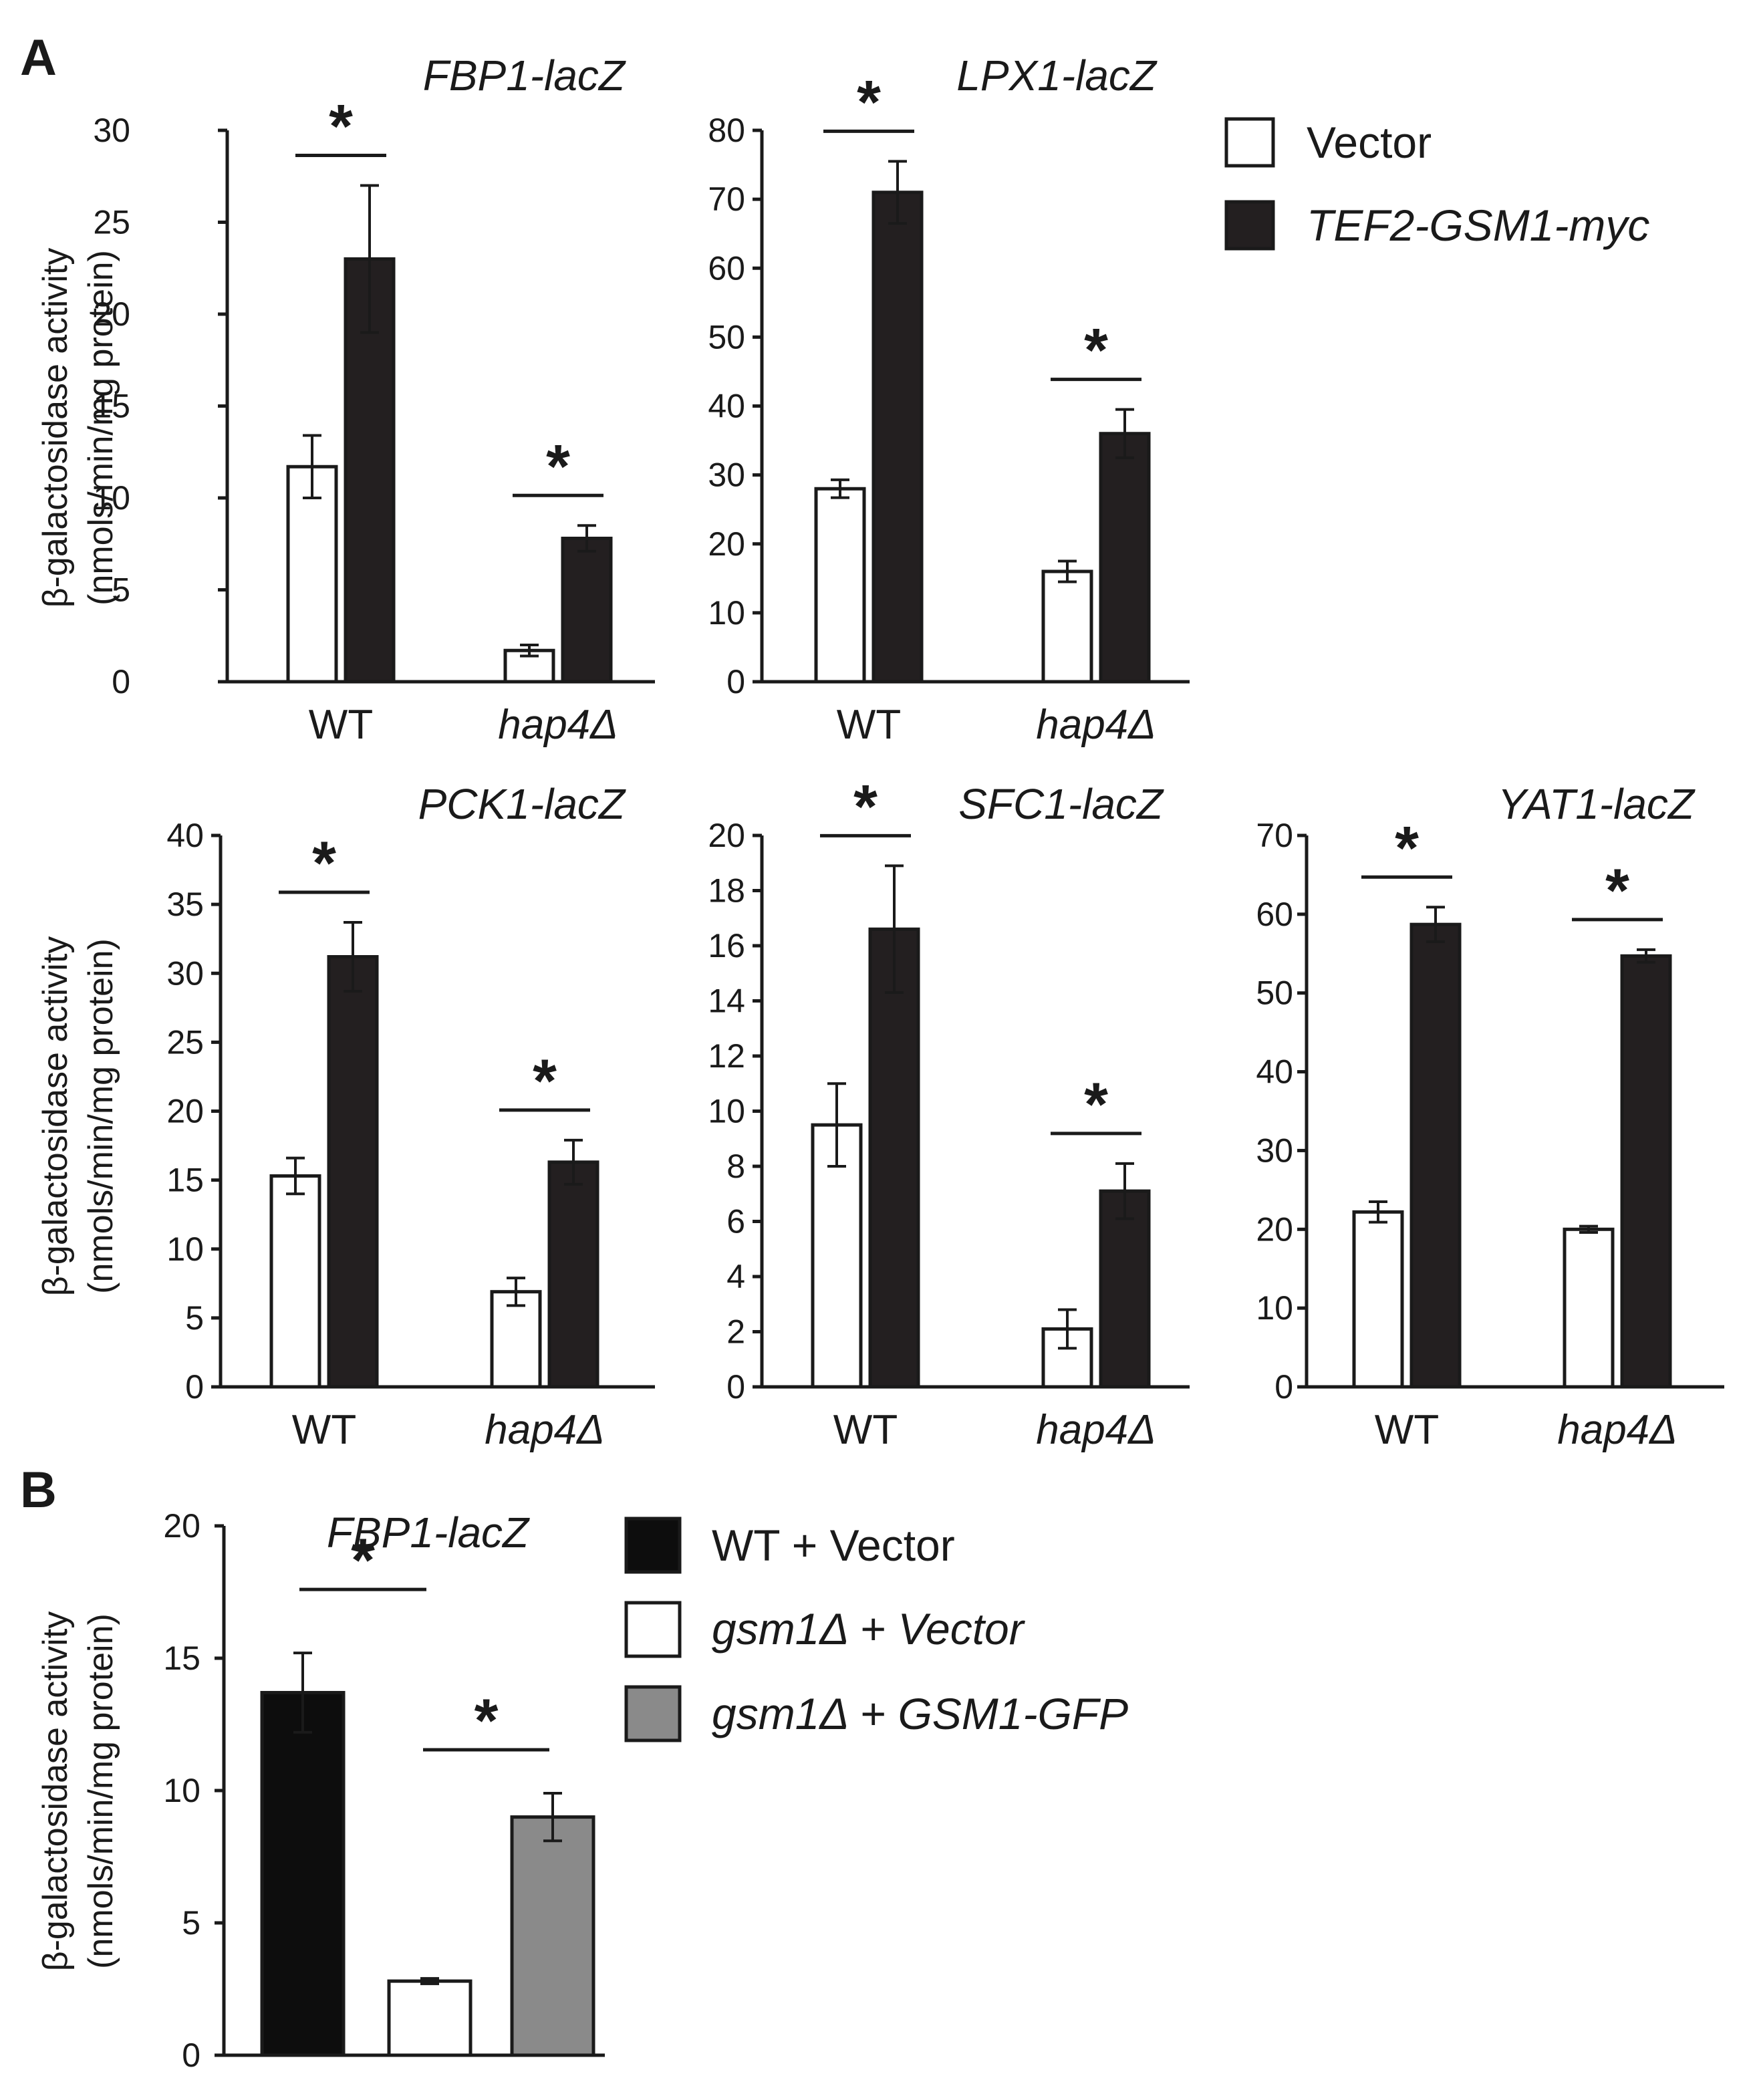 The image size is (1749, 2100). Describe the element at coordinates (727, 891) in the screenshot. I see `y-tick-label: 18` at that location.